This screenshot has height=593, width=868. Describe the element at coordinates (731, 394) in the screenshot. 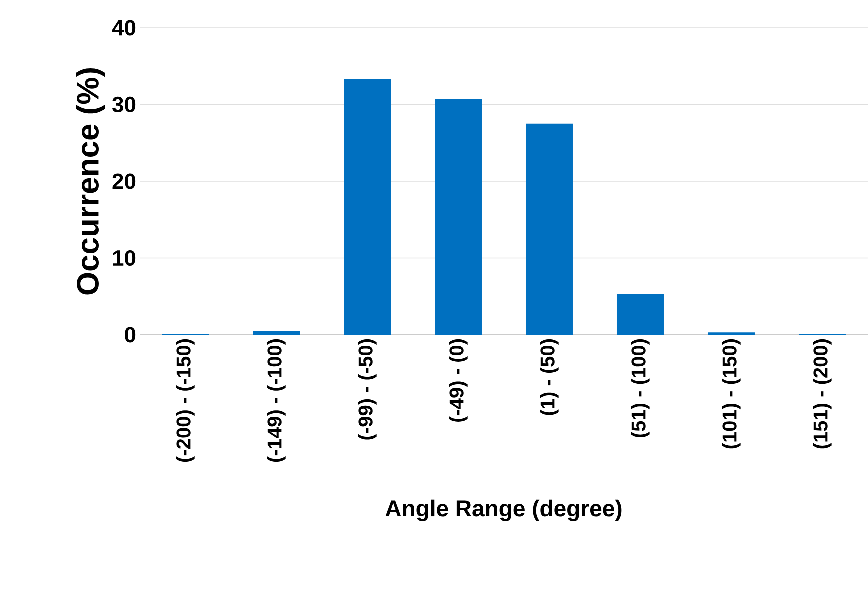

I see `x-tick-label: (101) - (150)` at that location.